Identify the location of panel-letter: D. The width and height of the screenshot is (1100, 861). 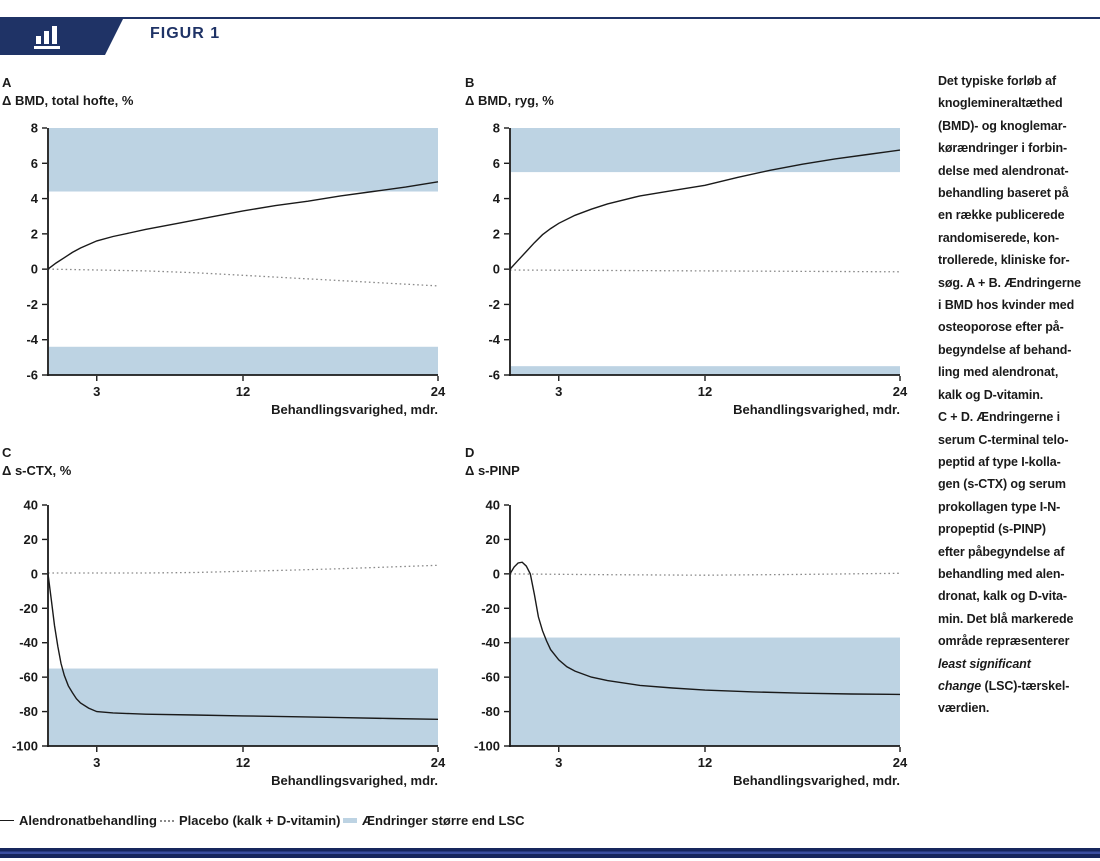
(470, 452).